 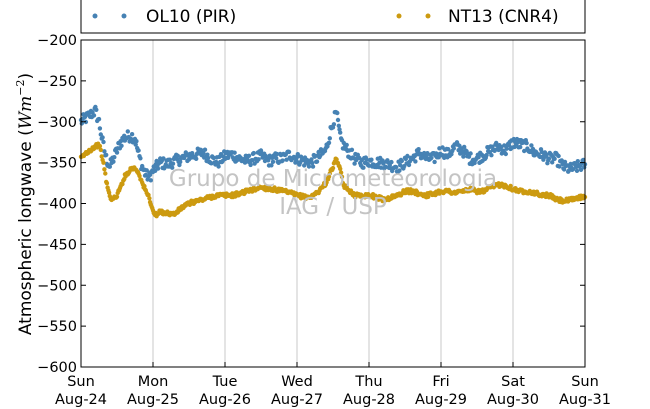 I want to click on x-tick-day-label: Fri, so click(x=440, y=382).